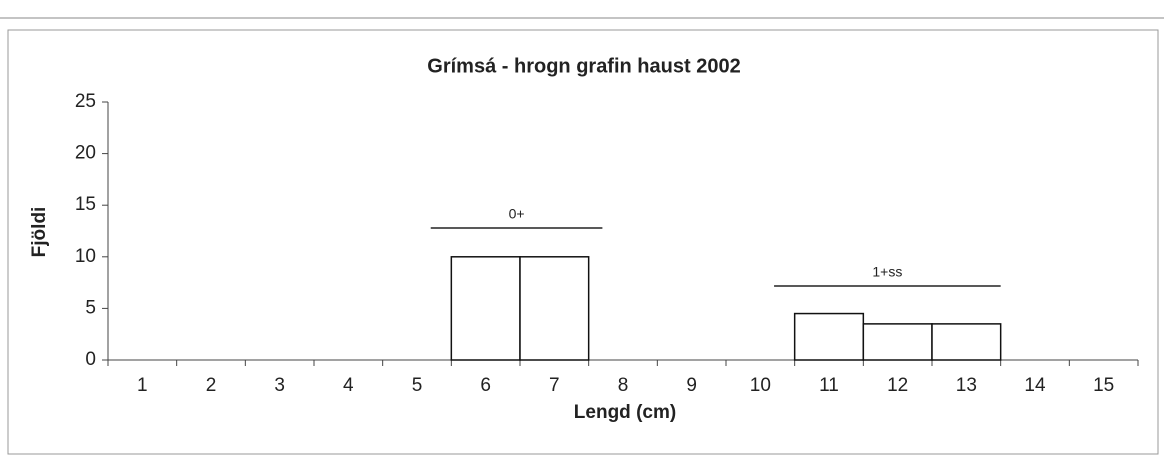  I want to click on y-tick-label: 20, so click(85, 153).